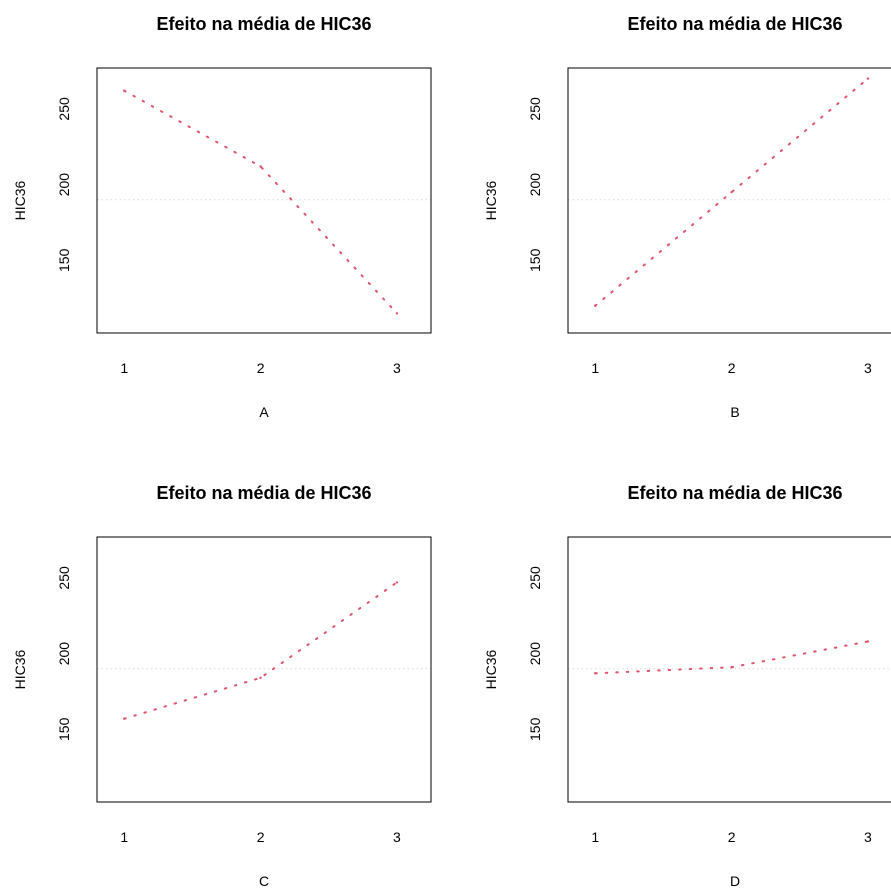  I want to click on x-axis-label: A, so click(264, 412).